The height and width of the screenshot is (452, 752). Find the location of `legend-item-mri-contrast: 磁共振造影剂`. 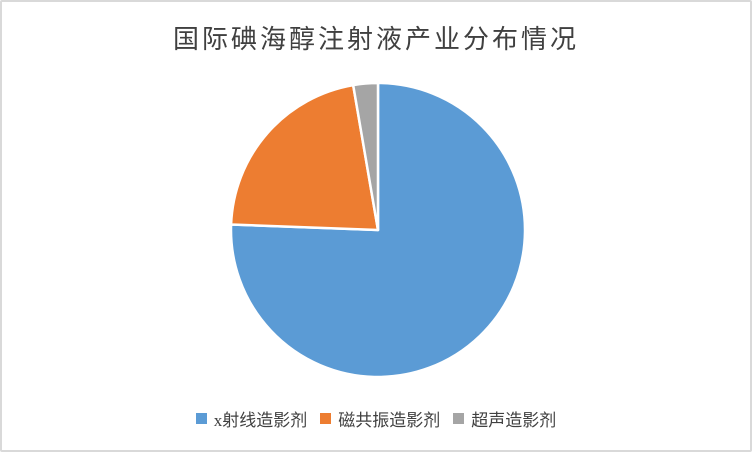

legend-item-mri-contrast: 磁共振造影剂 is located at coordinates (380, 418).